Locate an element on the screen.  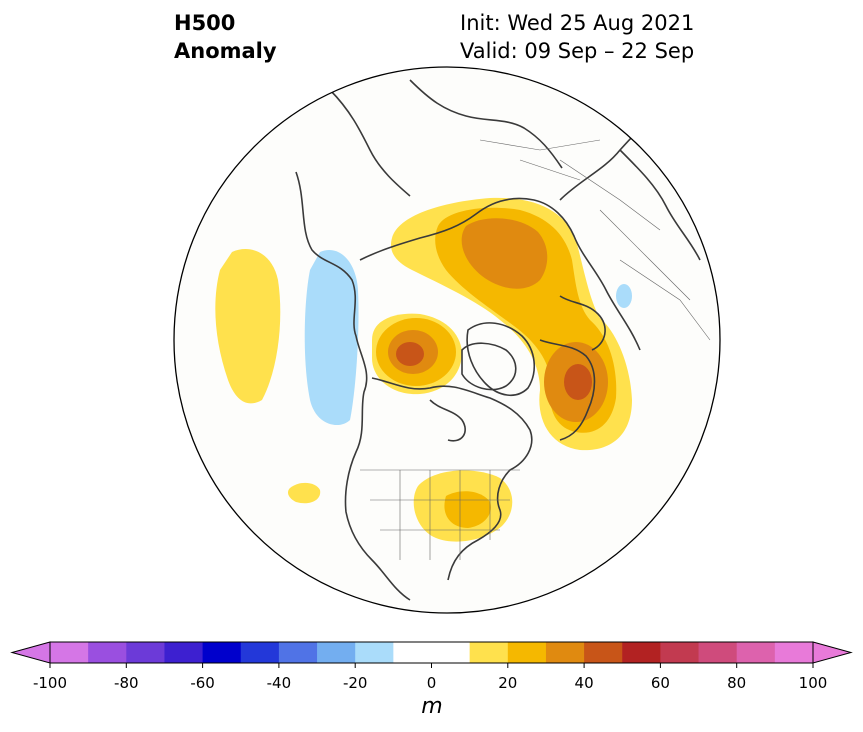
anomaly-central-asia-negative is located at coordinates (624, 296).